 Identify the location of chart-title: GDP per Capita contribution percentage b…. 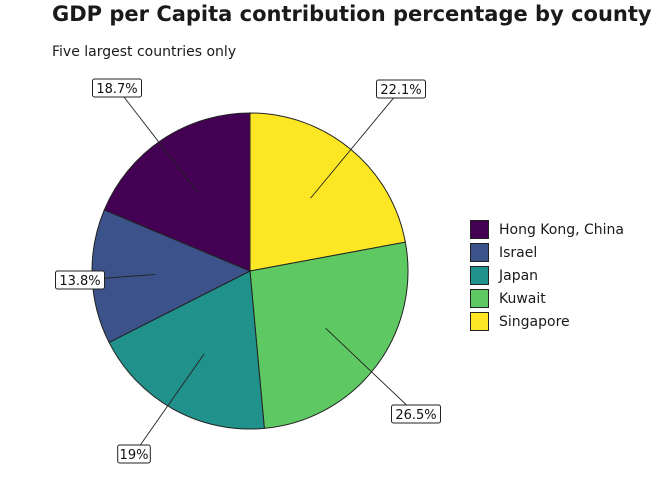
(352, 14).